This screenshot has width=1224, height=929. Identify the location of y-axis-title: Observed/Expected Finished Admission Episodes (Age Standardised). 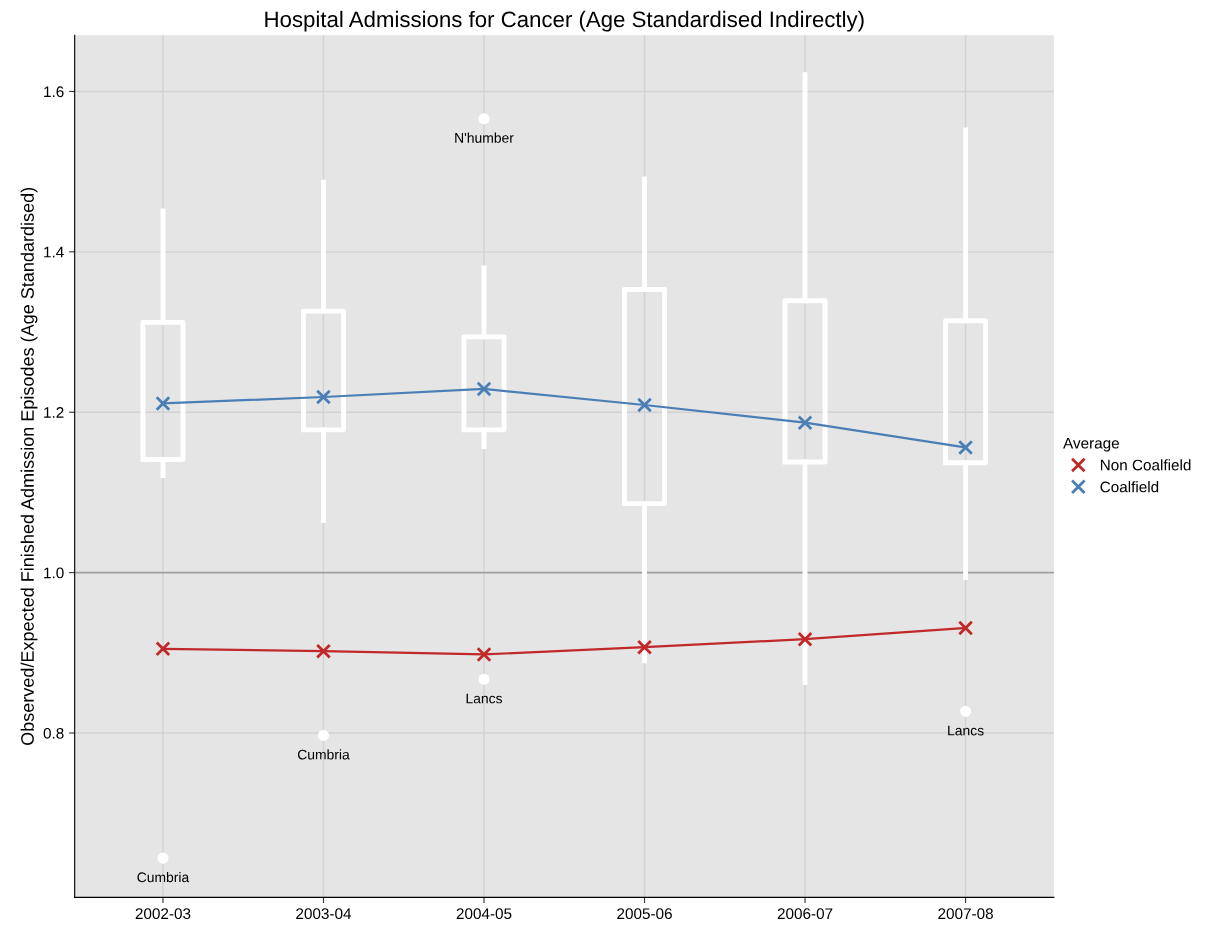
(29, 466).